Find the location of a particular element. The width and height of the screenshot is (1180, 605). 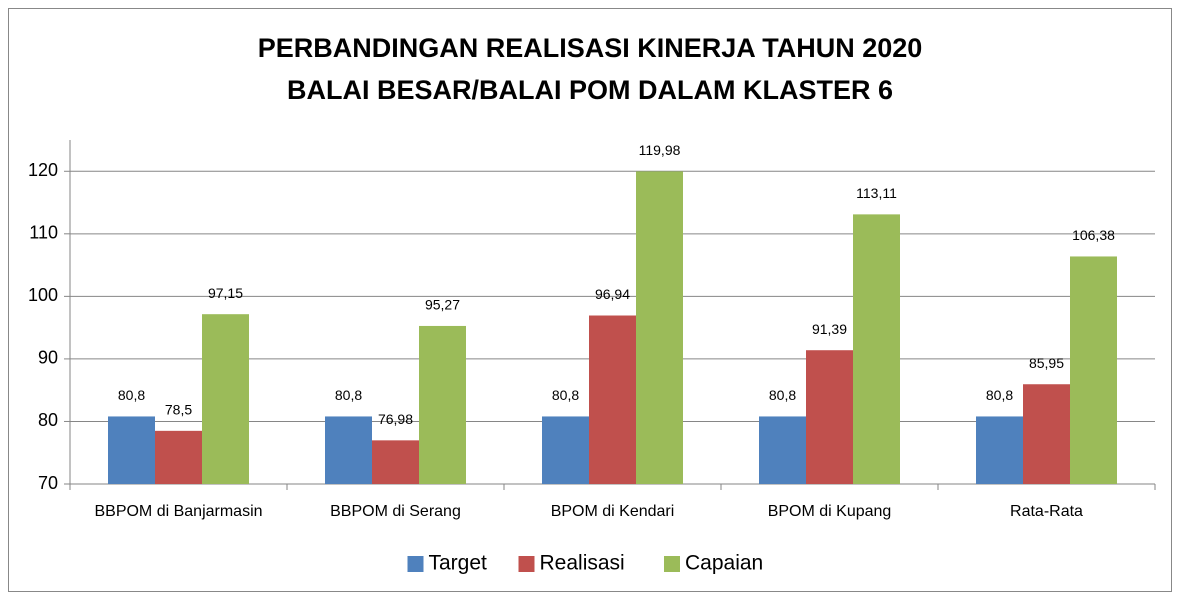

y-tick-label: 100 is located at coordinates (43, 295).